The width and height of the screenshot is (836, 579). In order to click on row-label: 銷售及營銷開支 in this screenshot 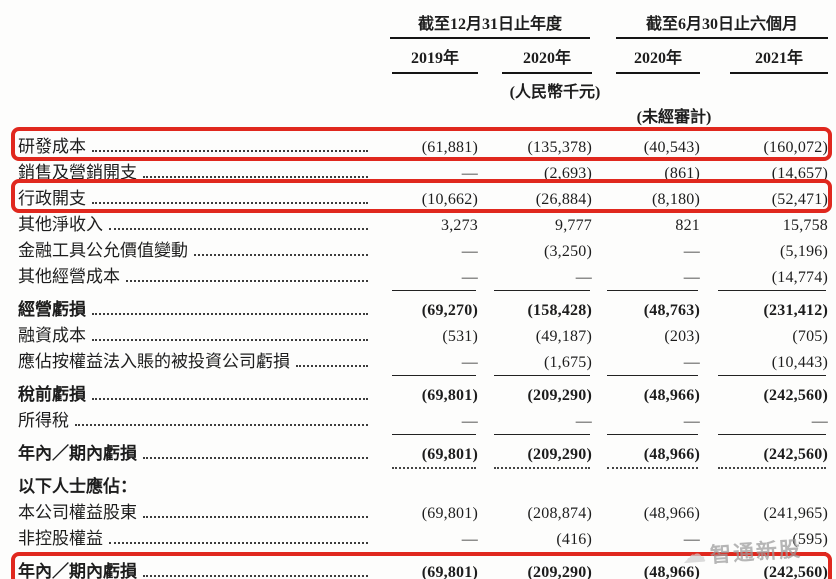, I will do `click(77, 172)`.